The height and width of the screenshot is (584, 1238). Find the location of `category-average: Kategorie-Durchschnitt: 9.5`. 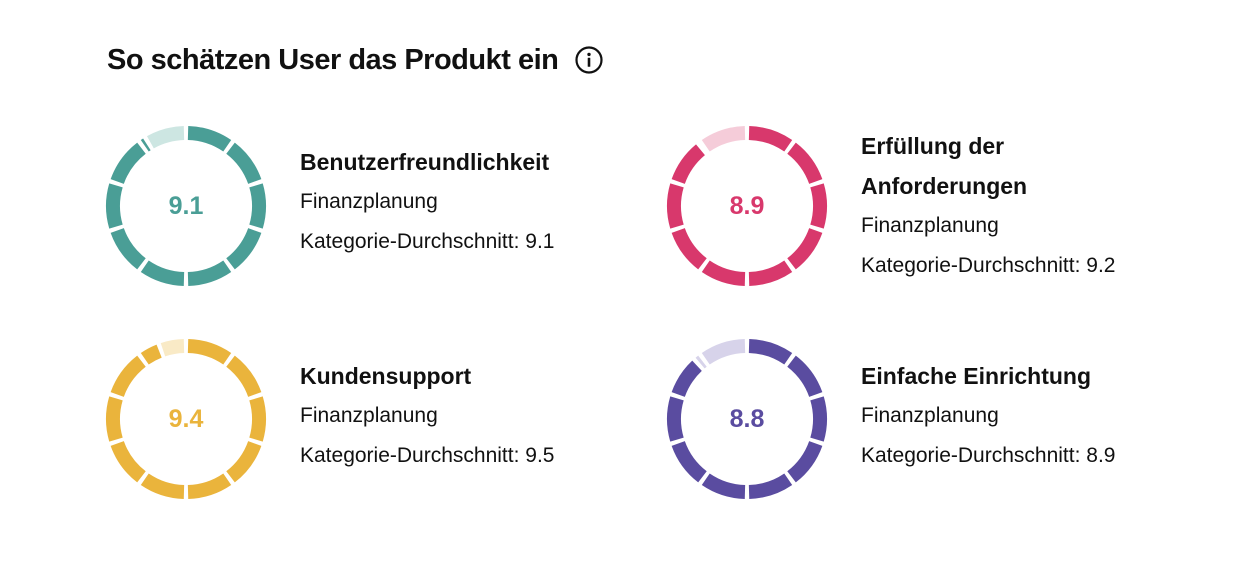

category-average: Kategorie-Durchschnitt: 9.5 is located at coordinates (427, 456).